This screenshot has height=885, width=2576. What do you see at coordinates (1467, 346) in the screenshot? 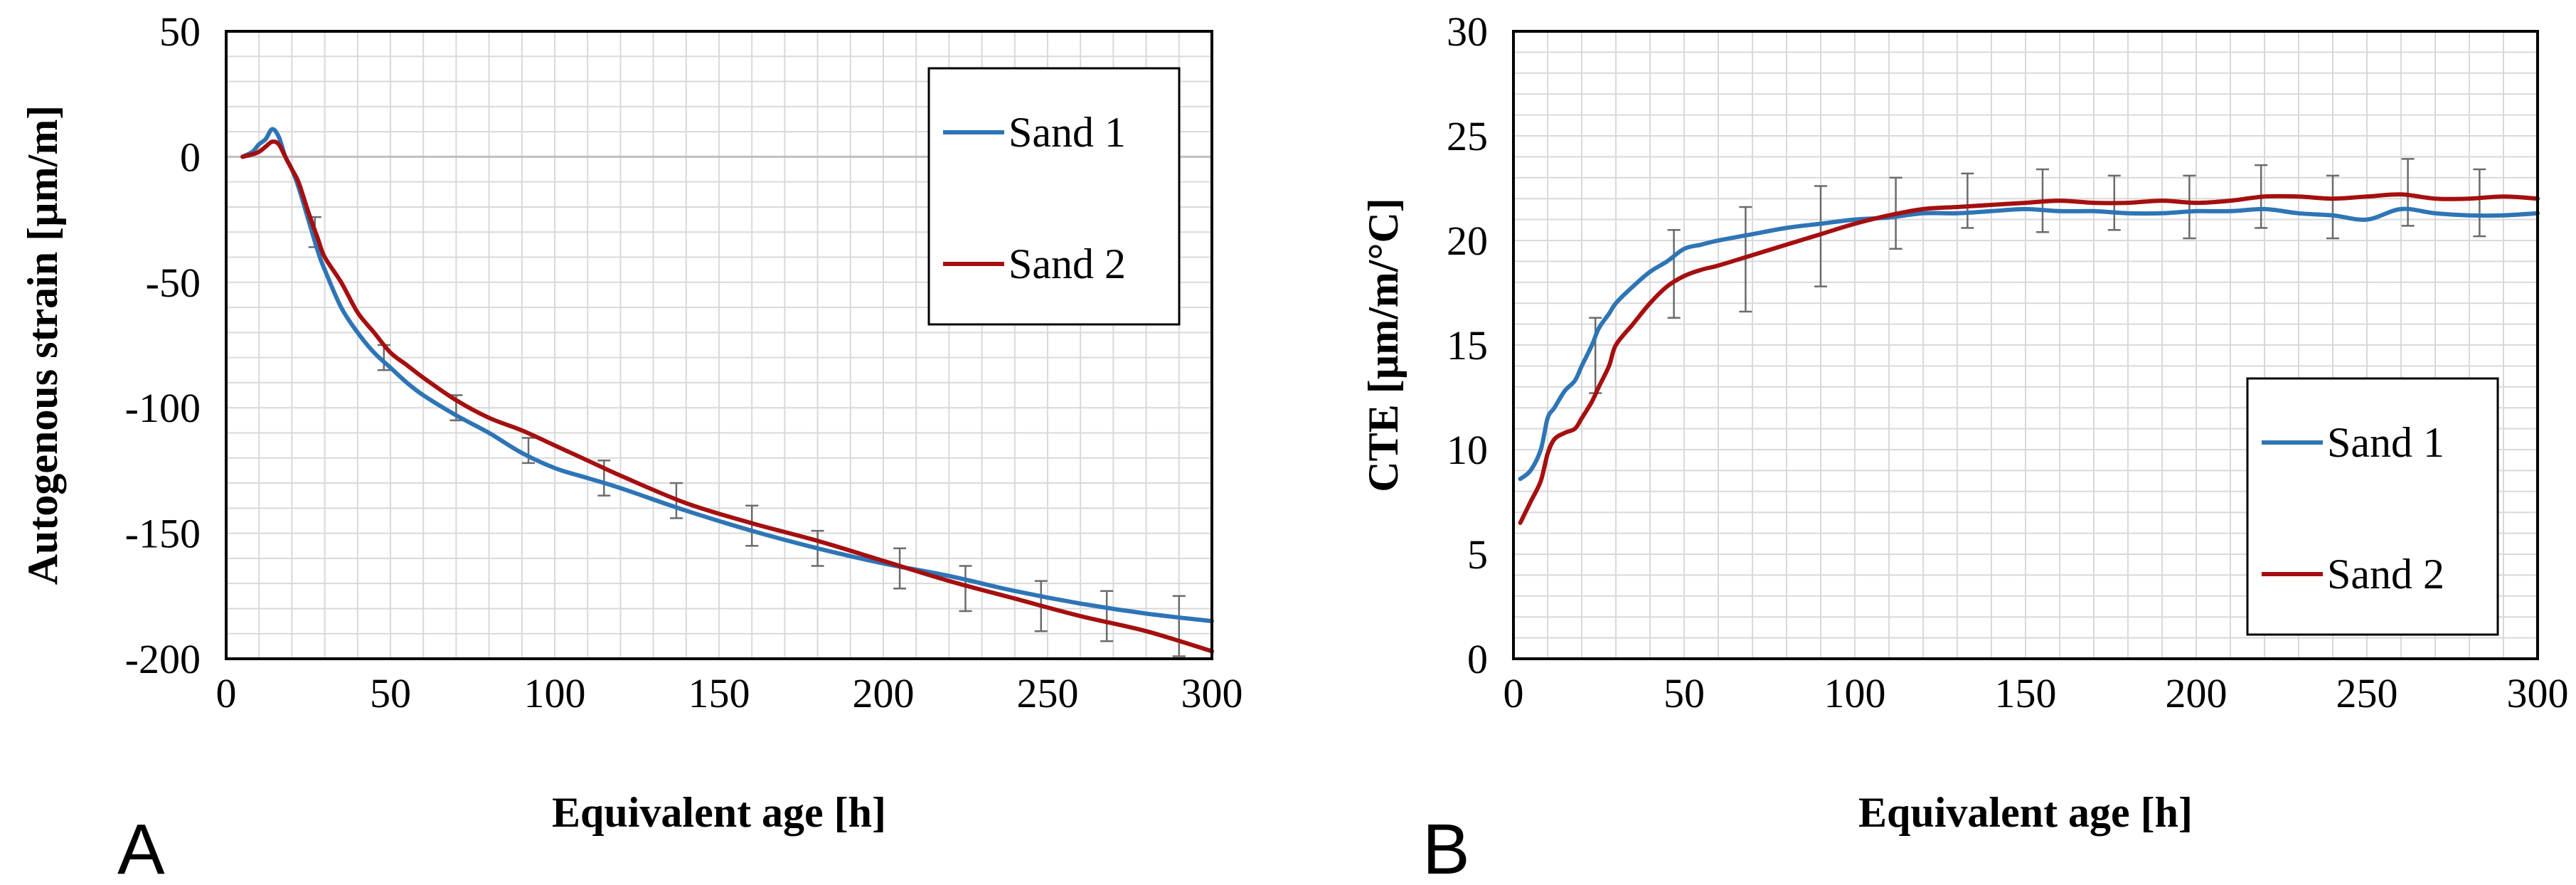
I see `y-tick-label: 15` at bounding box center [1467, 346].